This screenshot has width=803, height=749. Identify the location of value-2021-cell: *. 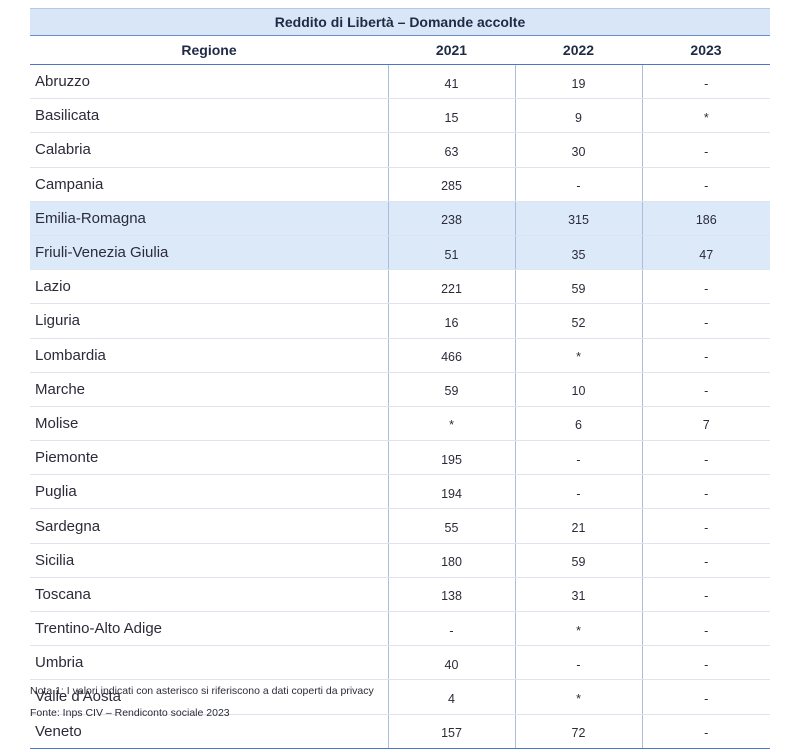
(451, 424).